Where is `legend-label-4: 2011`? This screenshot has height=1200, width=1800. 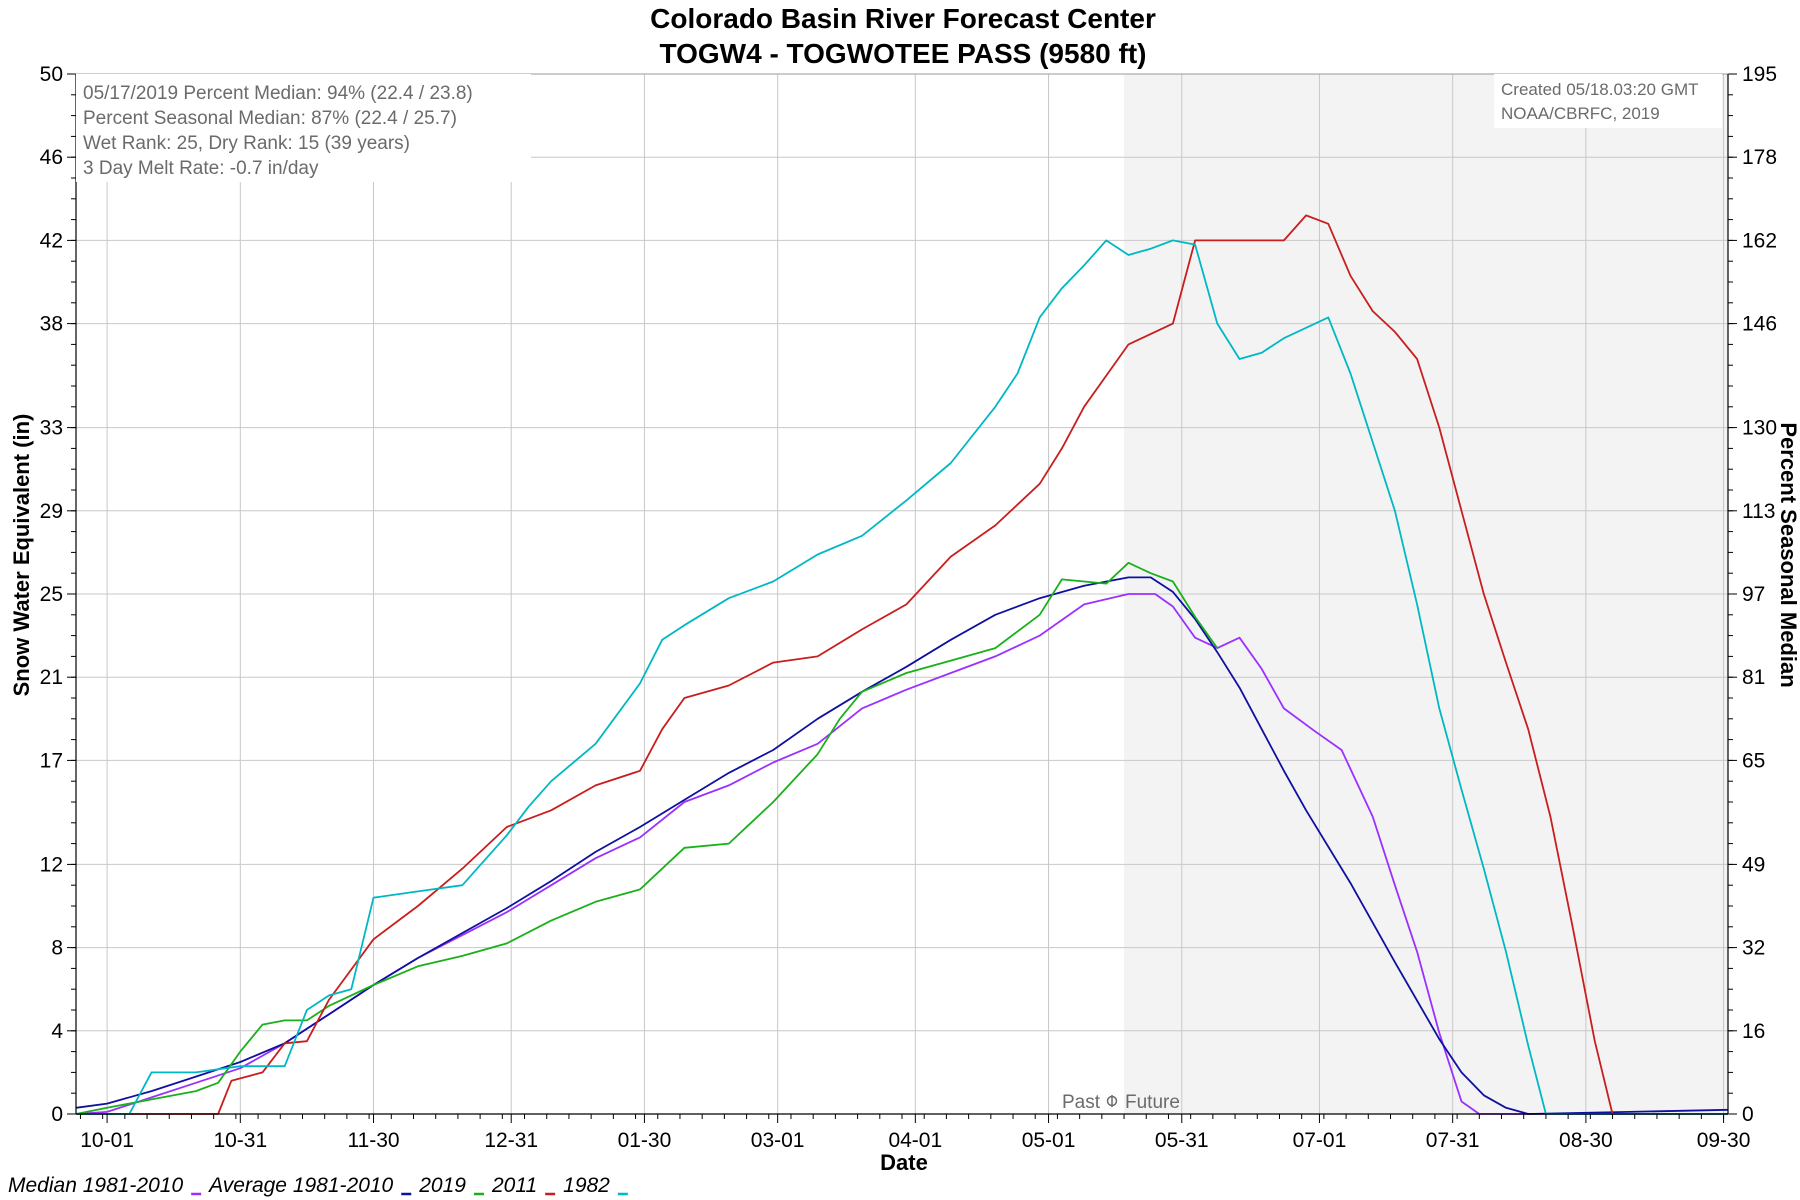
legend-label-4: 2011 is located at coordinates (514, 1185).